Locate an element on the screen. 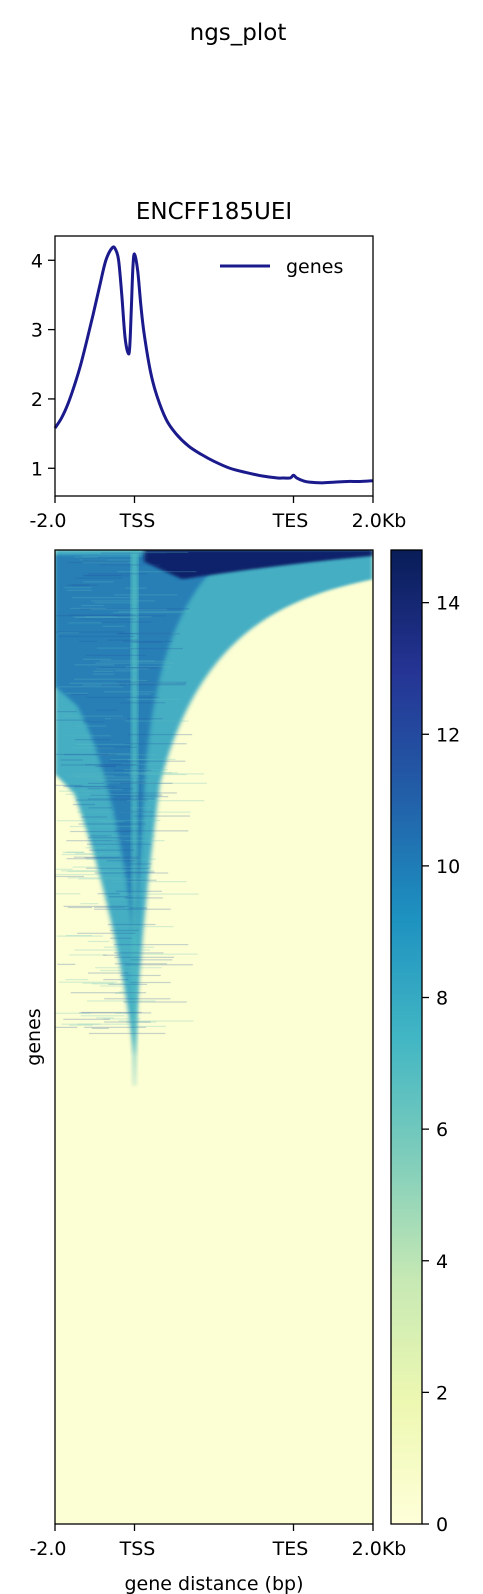 Image resolution: width=483 pixels, height=1594 pixels. heatmap-x-axis: -2.0 TSS TES 2.0Kb is located at coordinates (217, 1542).